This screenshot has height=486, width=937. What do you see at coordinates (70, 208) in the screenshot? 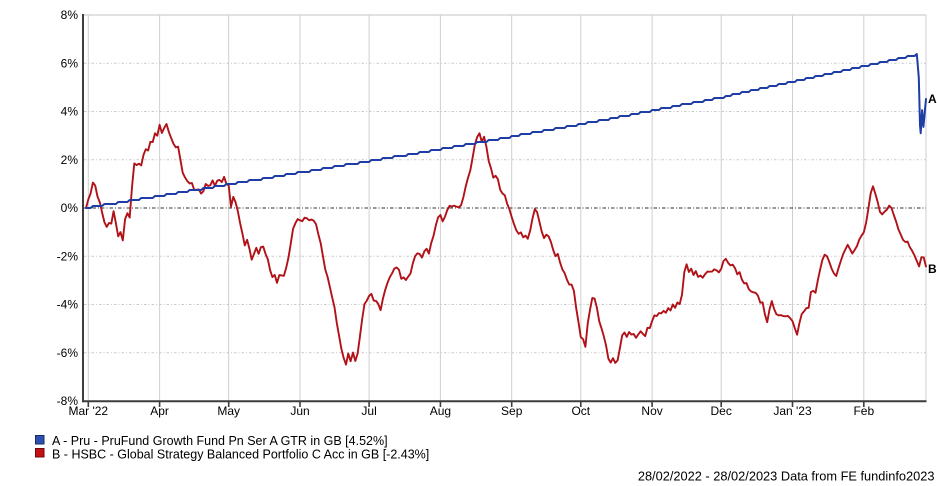
I see `svg-text: 0%` at bounding box center [70, 208].